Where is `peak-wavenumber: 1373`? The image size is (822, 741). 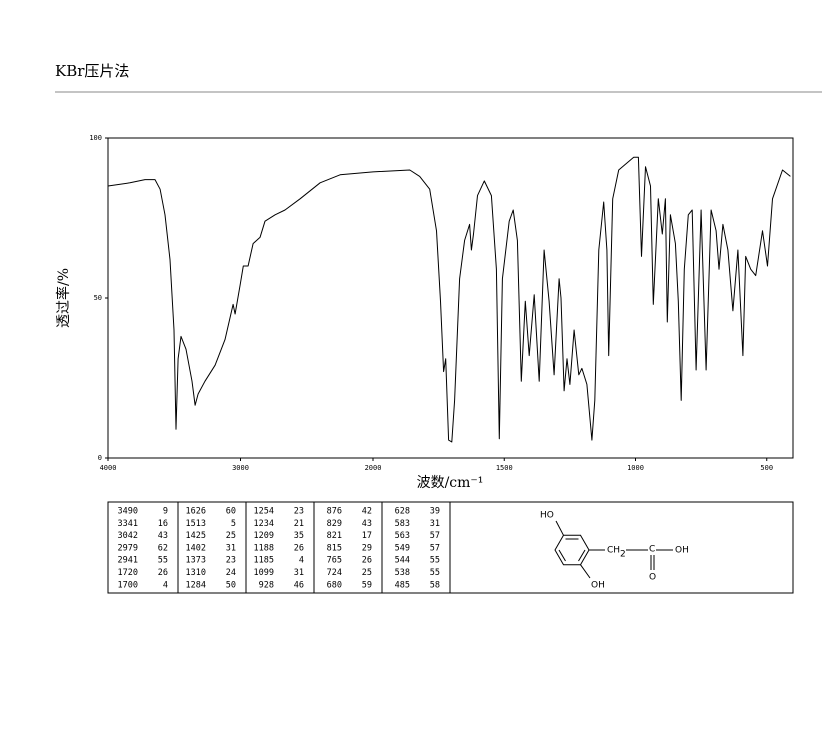 peak-wavenumber: 1373 is located at coordinates (196, 561).